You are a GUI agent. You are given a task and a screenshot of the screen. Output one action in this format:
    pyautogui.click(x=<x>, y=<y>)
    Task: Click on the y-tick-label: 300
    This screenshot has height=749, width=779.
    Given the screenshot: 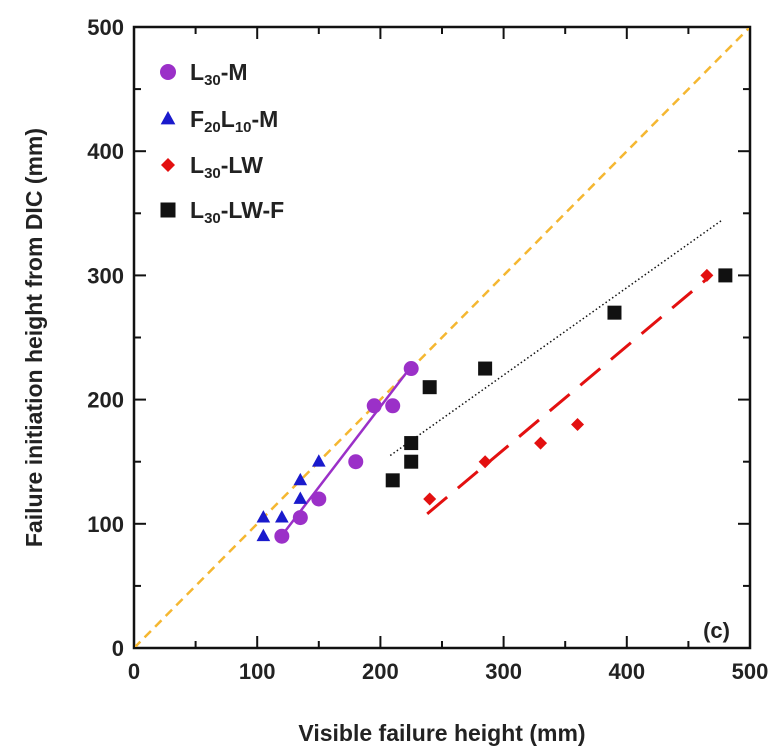 What is the action you would take?
    pyautogui.click(x=105, y=275)
    